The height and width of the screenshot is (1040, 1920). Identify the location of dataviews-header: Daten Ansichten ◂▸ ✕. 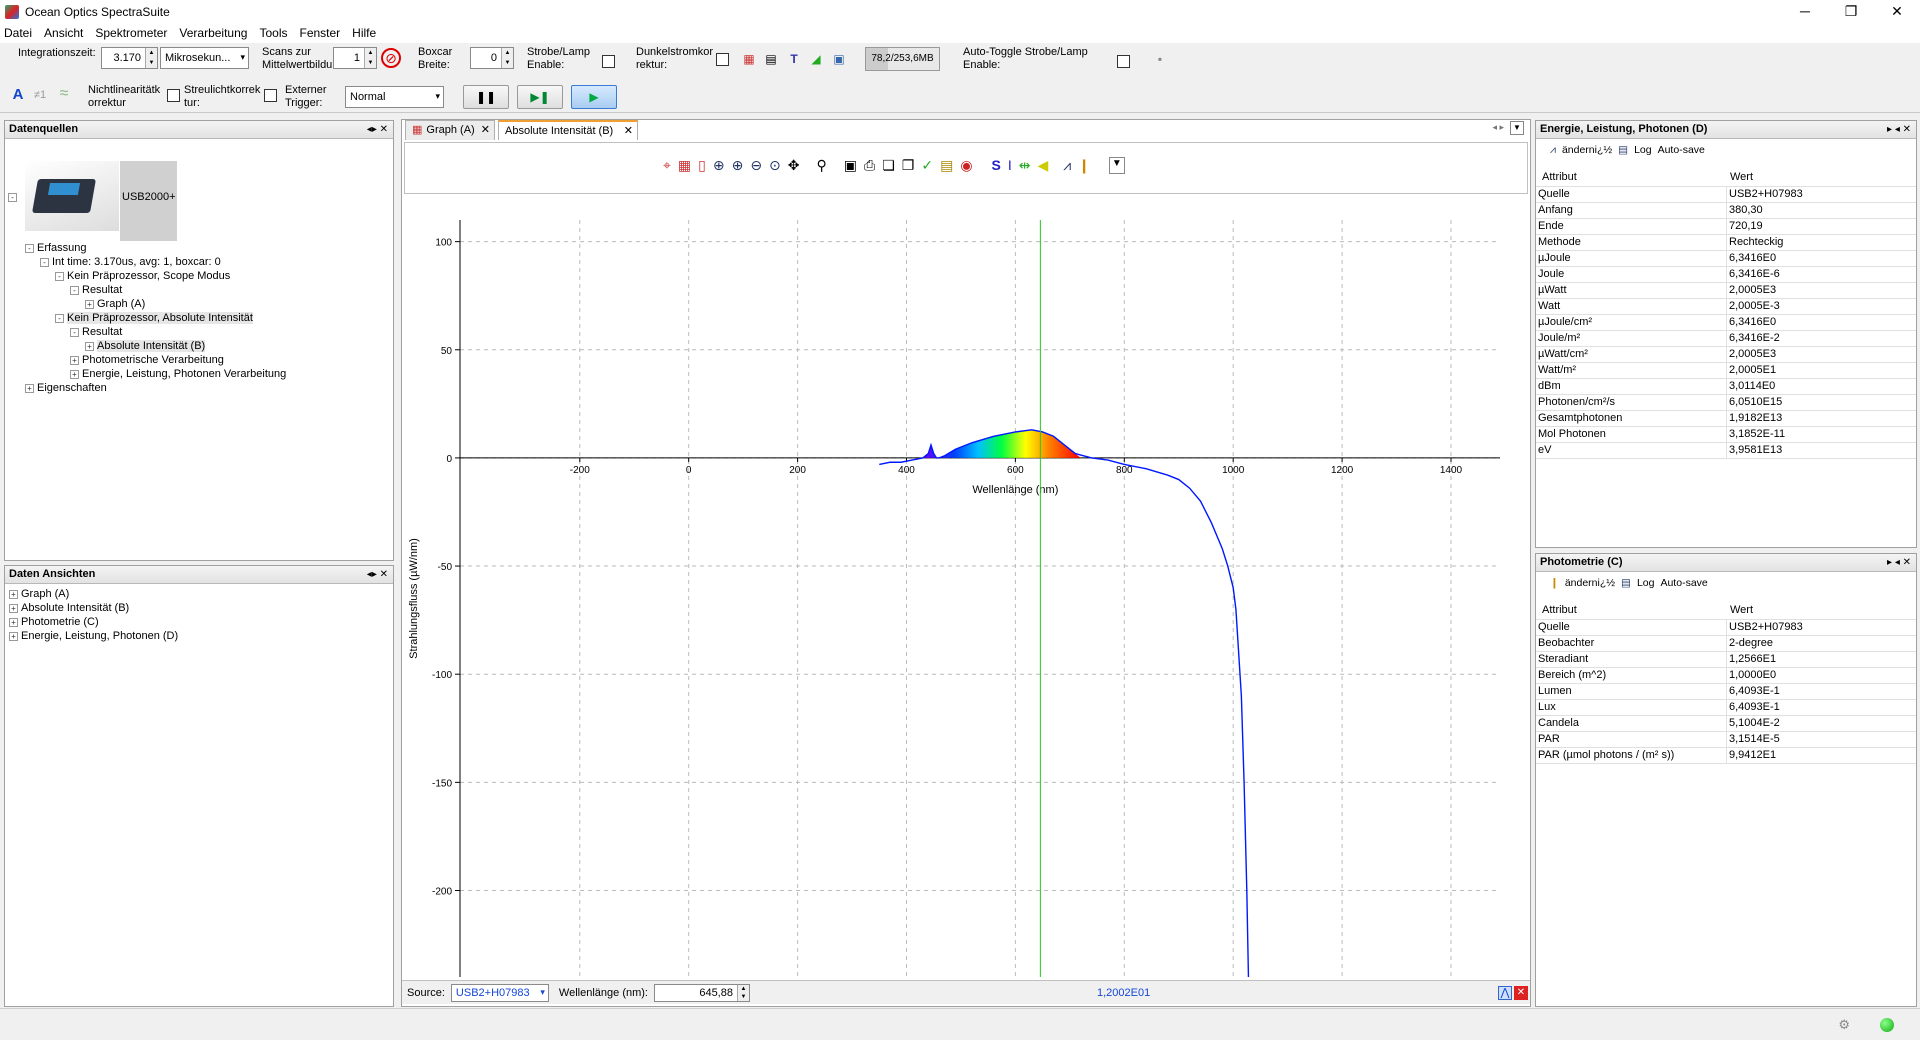
(199, 575).